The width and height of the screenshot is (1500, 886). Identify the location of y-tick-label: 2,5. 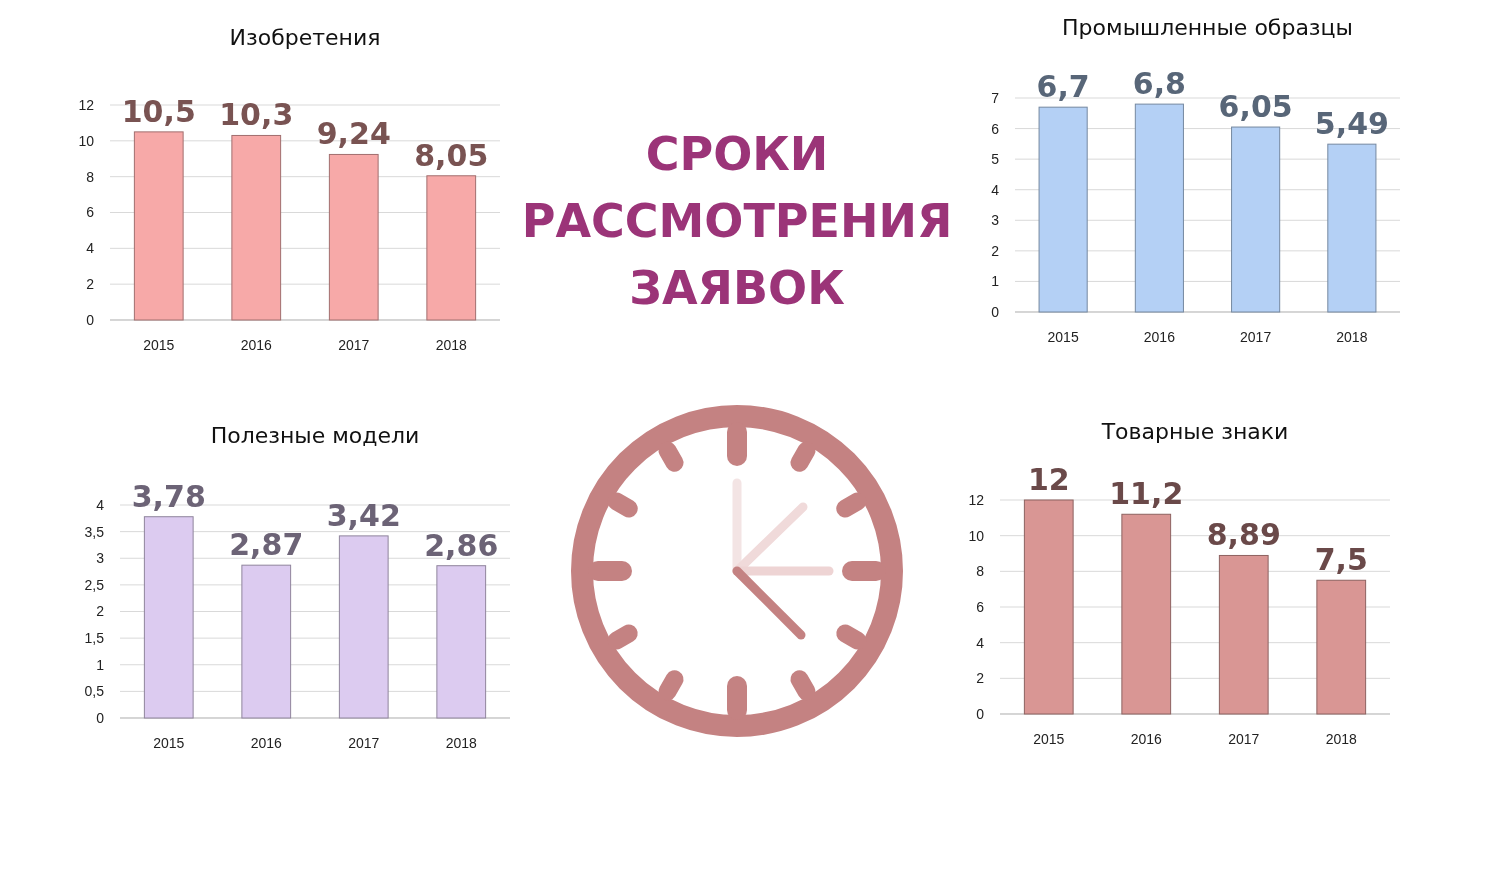
(94, 584).